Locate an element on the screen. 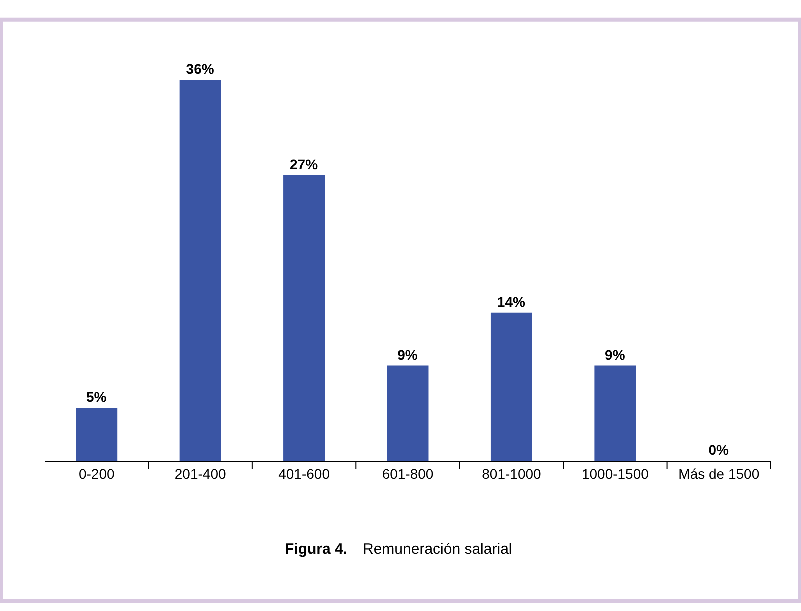 The width and height of the screenshot is (801, 611). data-label: 0% is located at coordinates (719, 450).